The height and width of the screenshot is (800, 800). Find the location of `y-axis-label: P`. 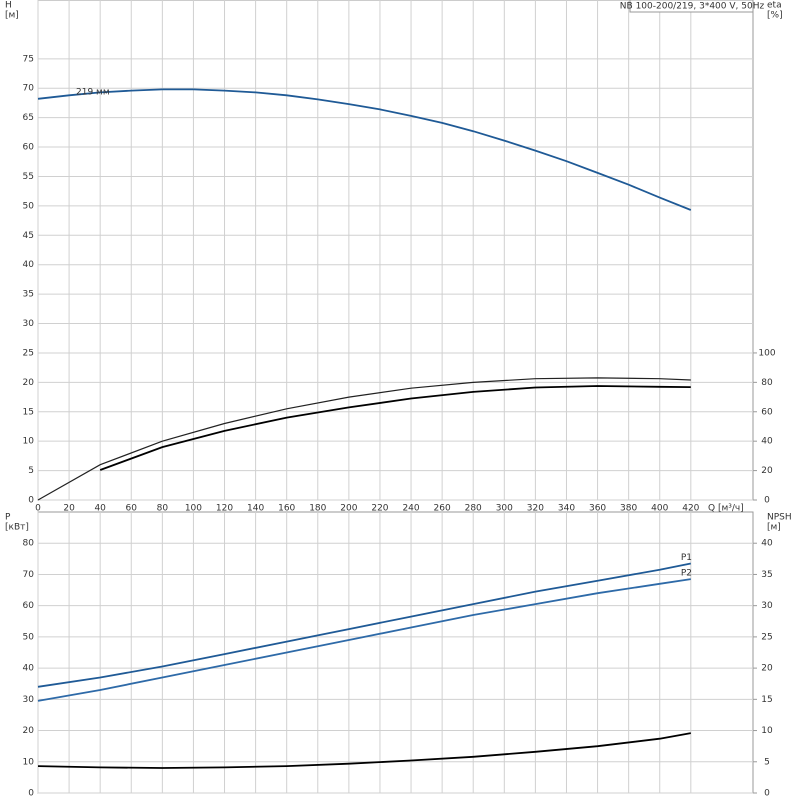

y-axis-label: P is located at coordinates (8, 518).